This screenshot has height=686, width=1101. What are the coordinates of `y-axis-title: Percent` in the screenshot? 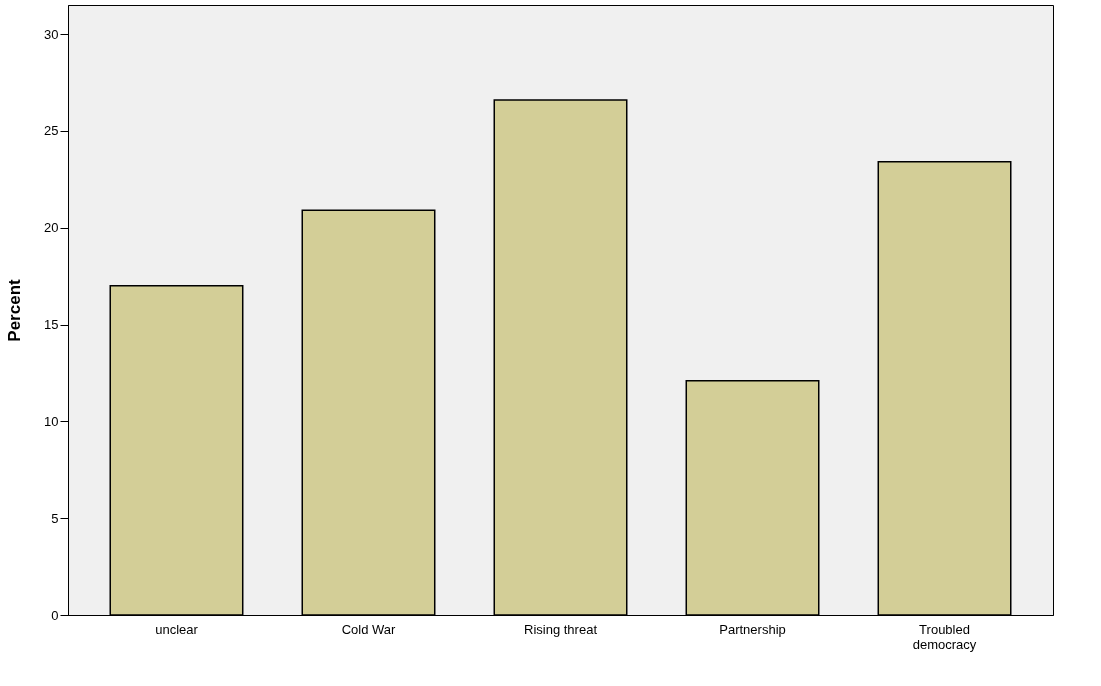 It's located at (15, 310).